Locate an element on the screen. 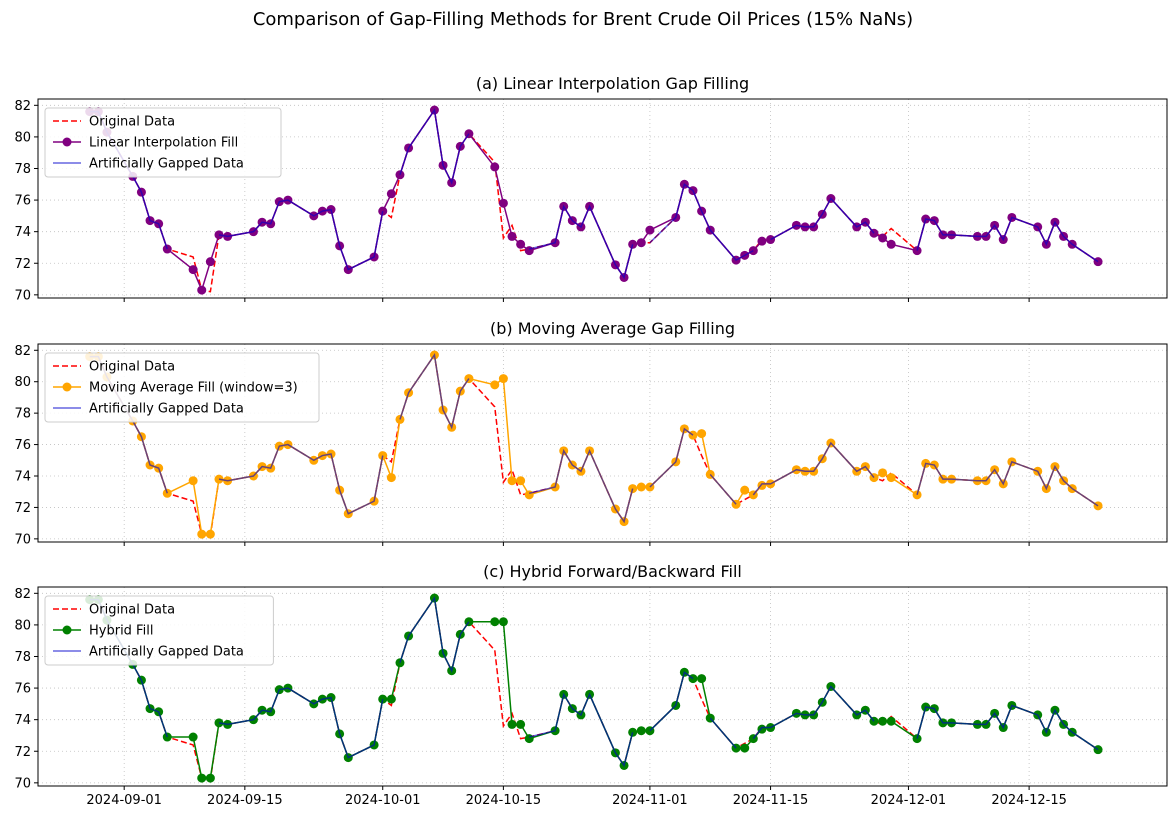 Image resolution: width=1176 pixels, height=820 pixels. x-tick-label: 2024-11-15 is located at coordinates (771, 800).